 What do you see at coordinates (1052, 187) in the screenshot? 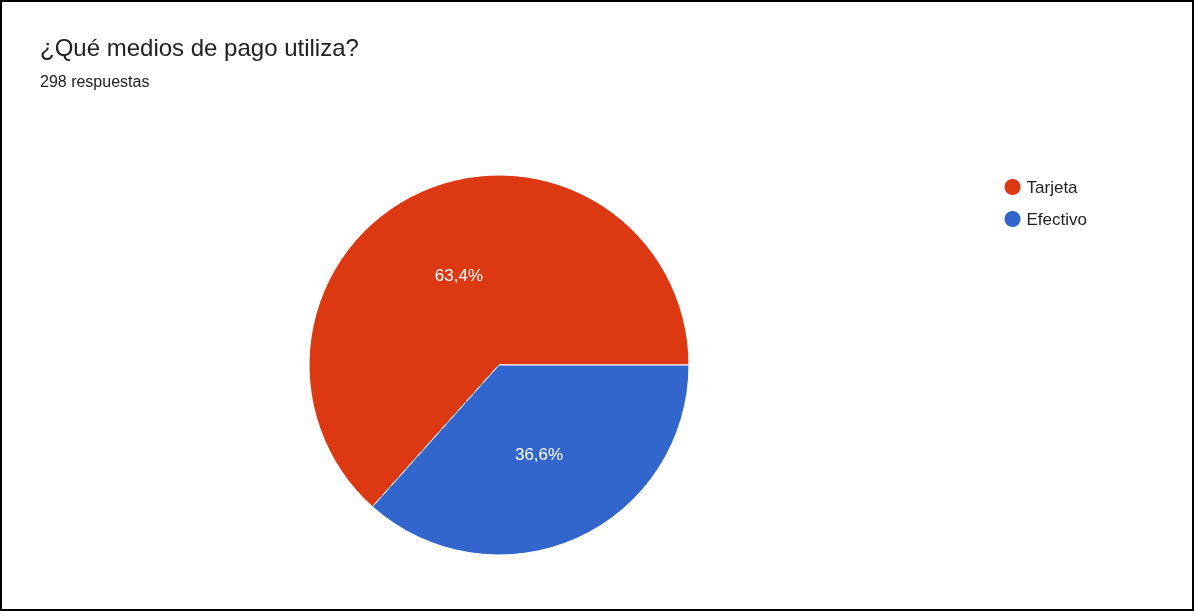
I see `legend-label: Tarjeta` at bounding box center [1052, 187].